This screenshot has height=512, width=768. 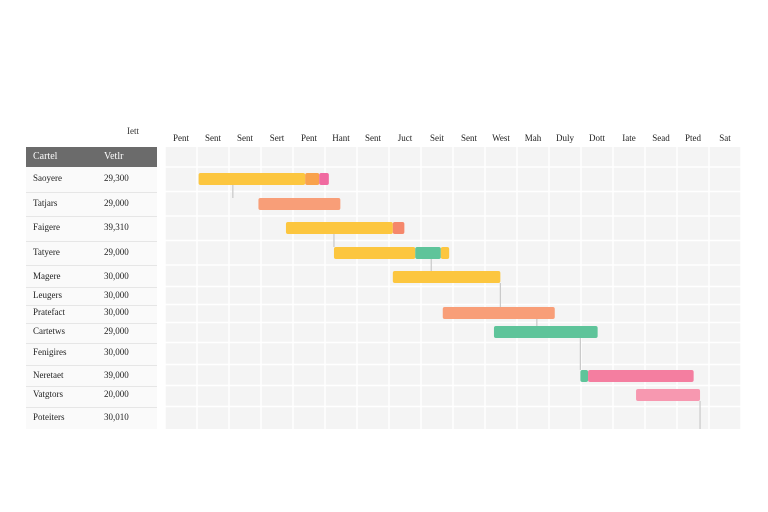 What do you see at coordinates (437, 138) in the screenshot?
I see `month-label: Seit` at bounding box center [437, 138].